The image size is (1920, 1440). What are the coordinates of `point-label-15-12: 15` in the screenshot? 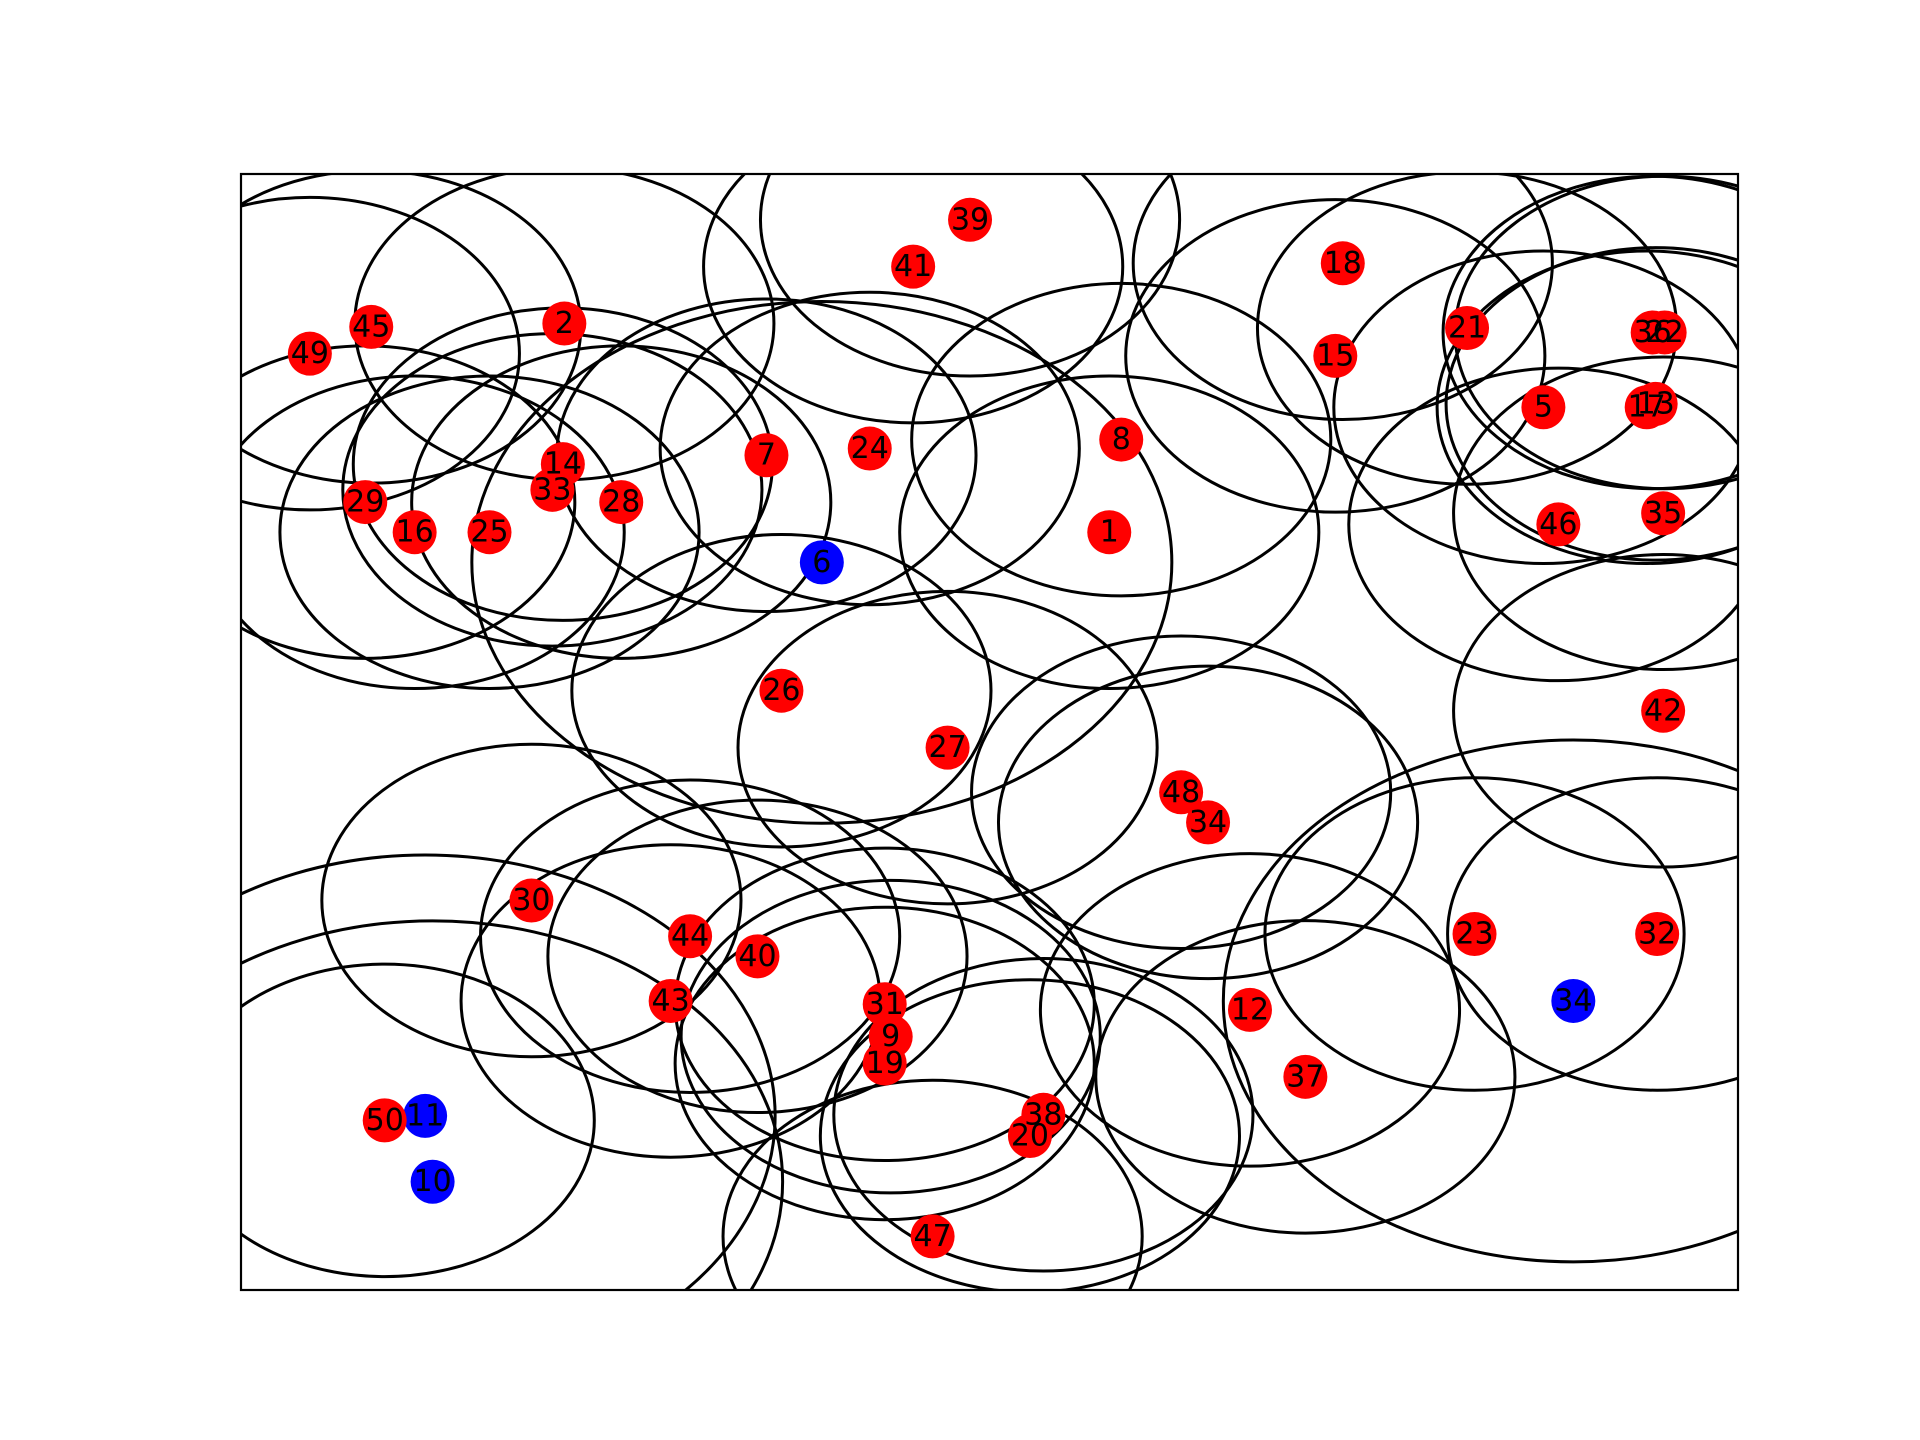 It's located at (1335, 355).